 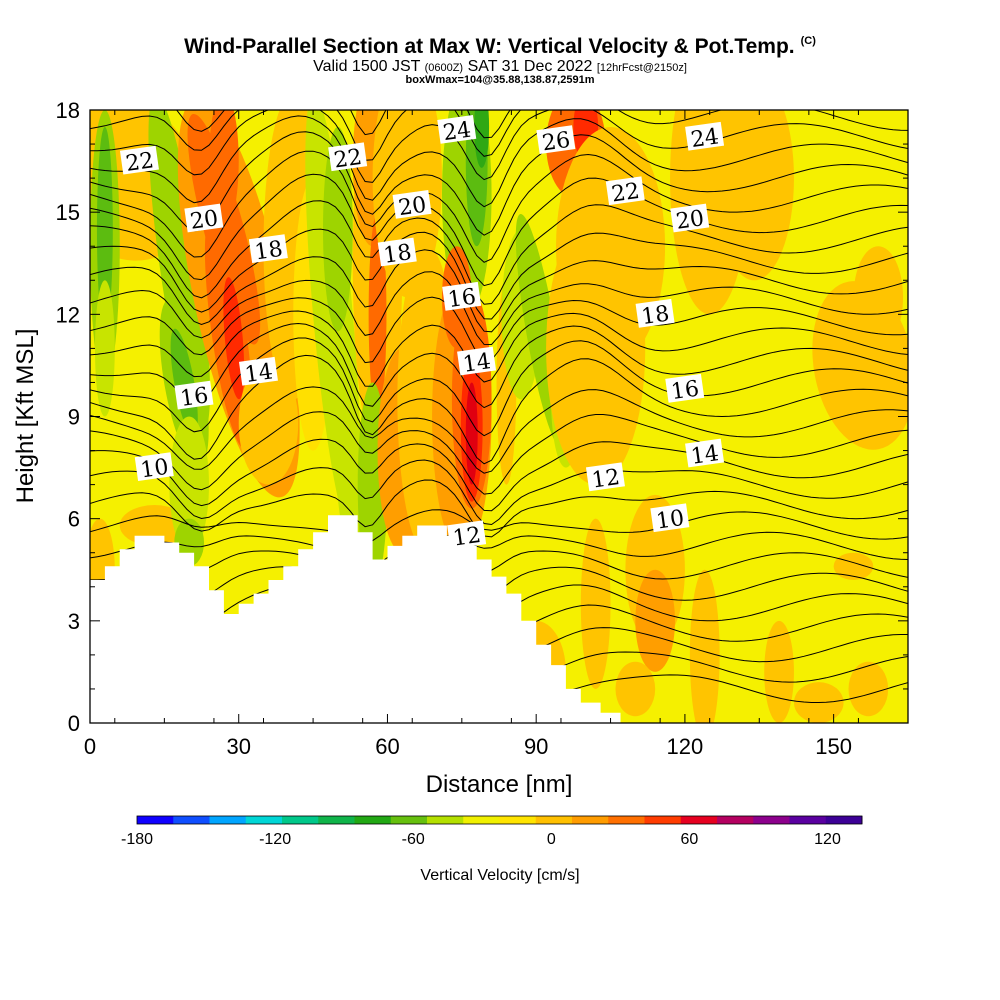 I want to click on contour-label: 12, so click(x=605, y=478).